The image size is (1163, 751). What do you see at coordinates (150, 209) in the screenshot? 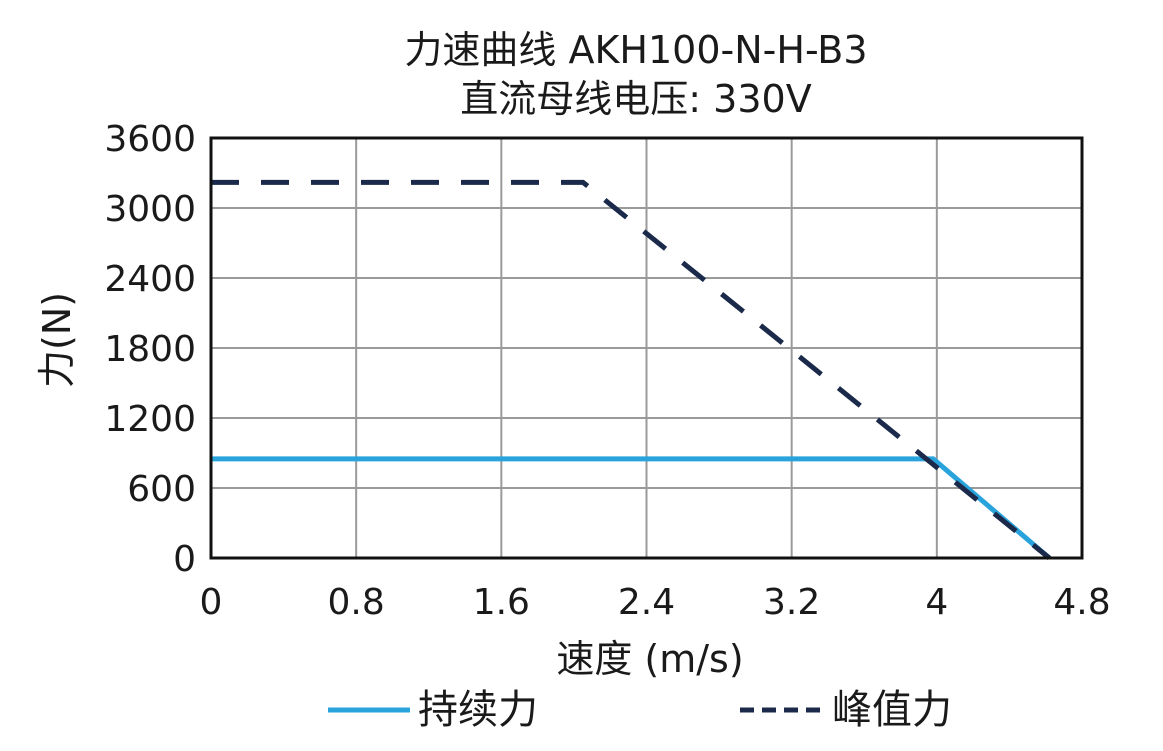
I see `y-tick-label: 3000` at bounding box center [150, 209].